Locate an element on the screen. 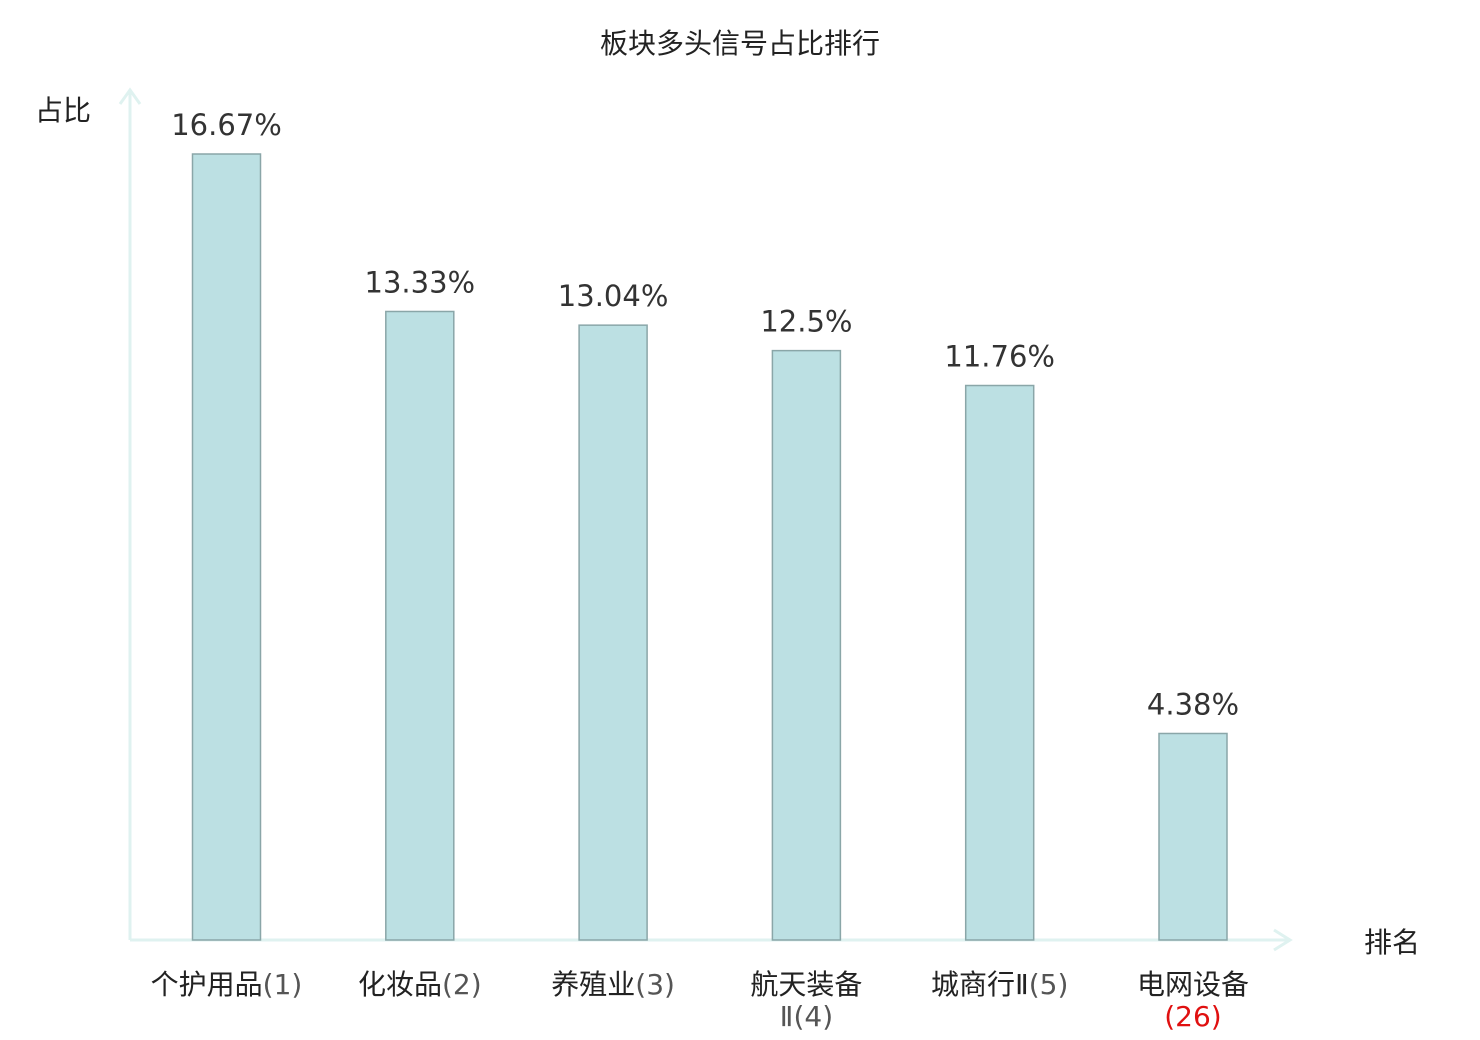 This screenshot has width=1480, height=1040. category-label-3: 养殖业(3) is located at coordinates (613, 984).